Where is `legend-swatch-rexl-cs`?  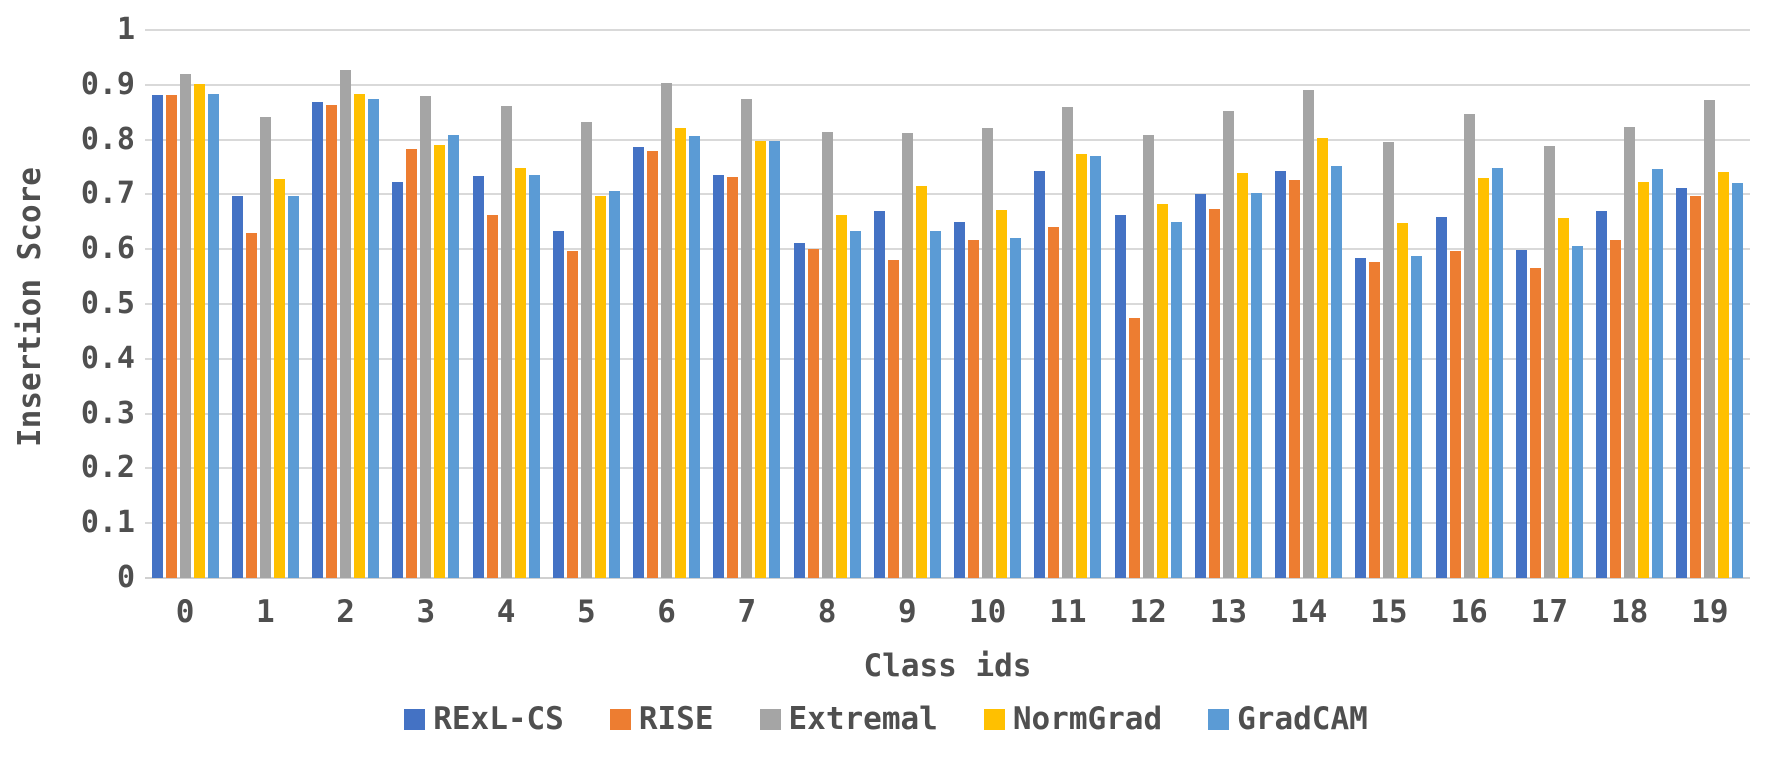 legend-swatch-rexl-cs is located at coordinates (415, 719).